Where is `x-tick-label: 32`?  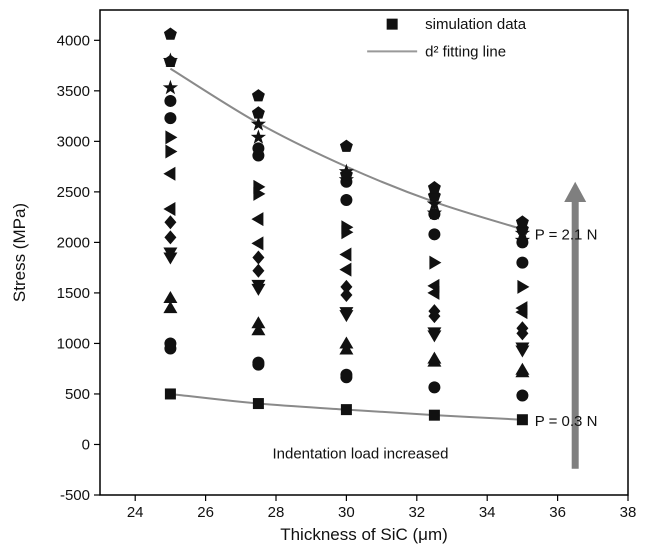 x-tick-label: 32 is located at coordinates (416, 512).